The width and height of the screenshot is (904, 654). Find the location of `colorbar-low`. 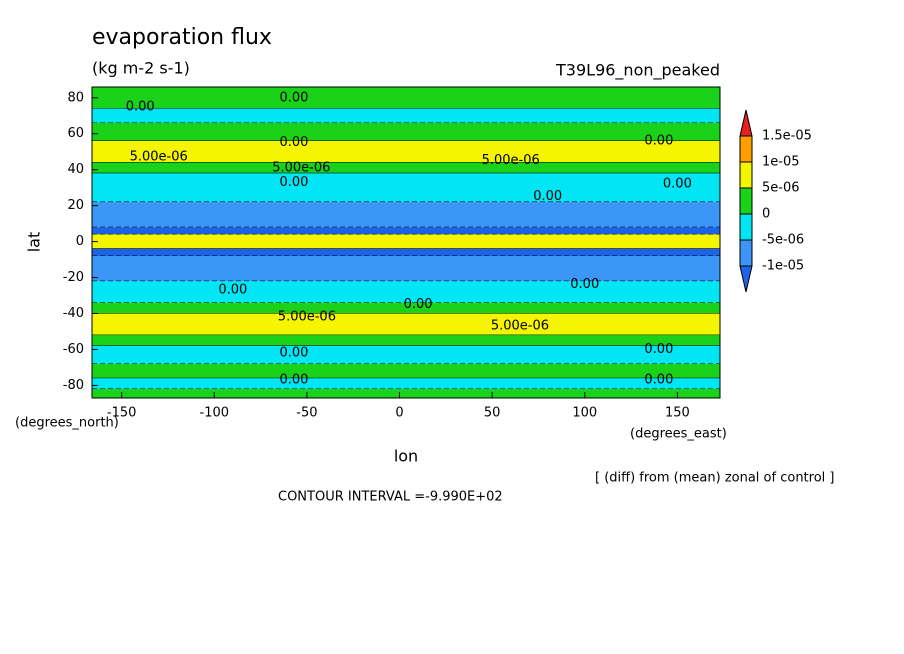

colorbar-low is located at coordinates (746, 279).